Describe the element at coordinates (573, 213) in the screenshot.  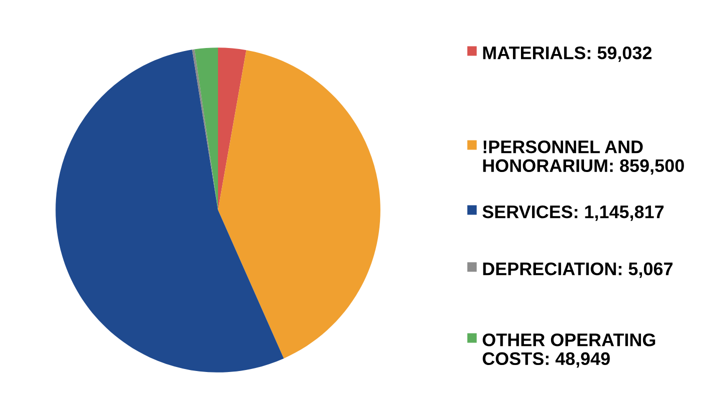
I see `legend-label: SERVICES: 1,145,817` at that location.